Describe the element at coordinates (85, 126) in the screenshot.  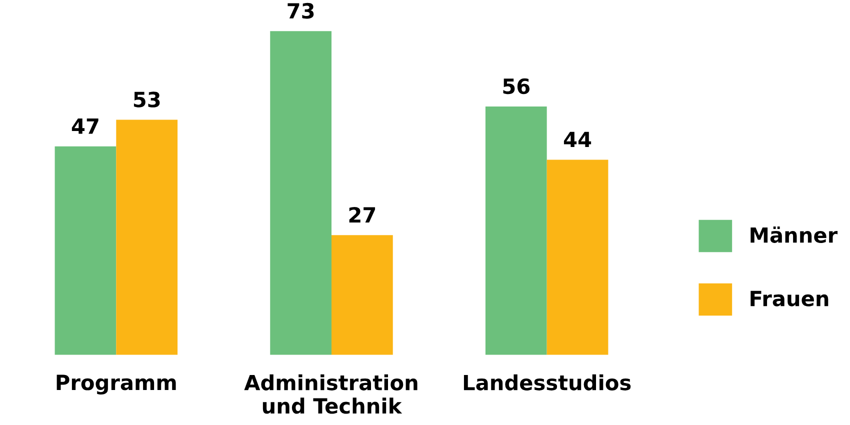
I see `data-label: 47` at that location.